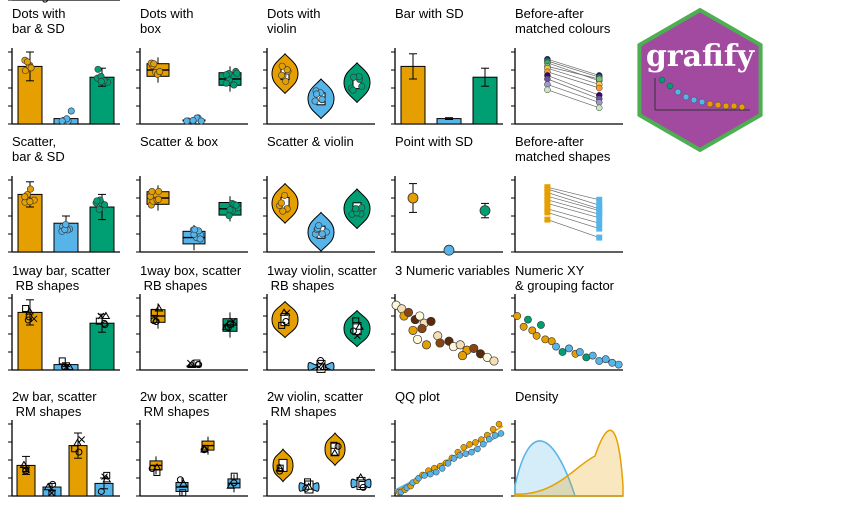  I want to click on panel-title-twoway-box: 2w box, scatter RM shapes, so click(184, 404).